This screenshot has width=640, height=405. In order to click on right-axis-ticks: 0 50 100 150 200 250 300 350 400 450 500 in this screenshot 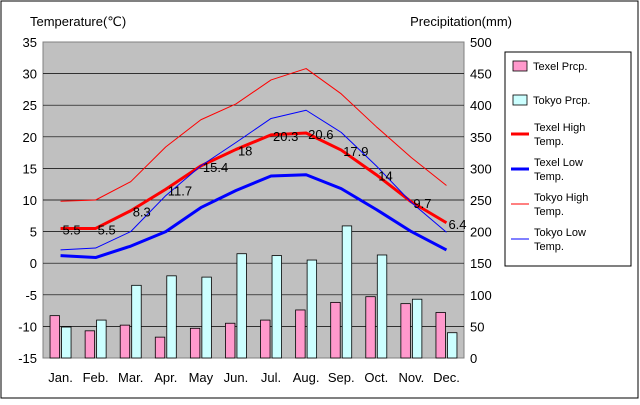, I will do `click(481, 200)`.